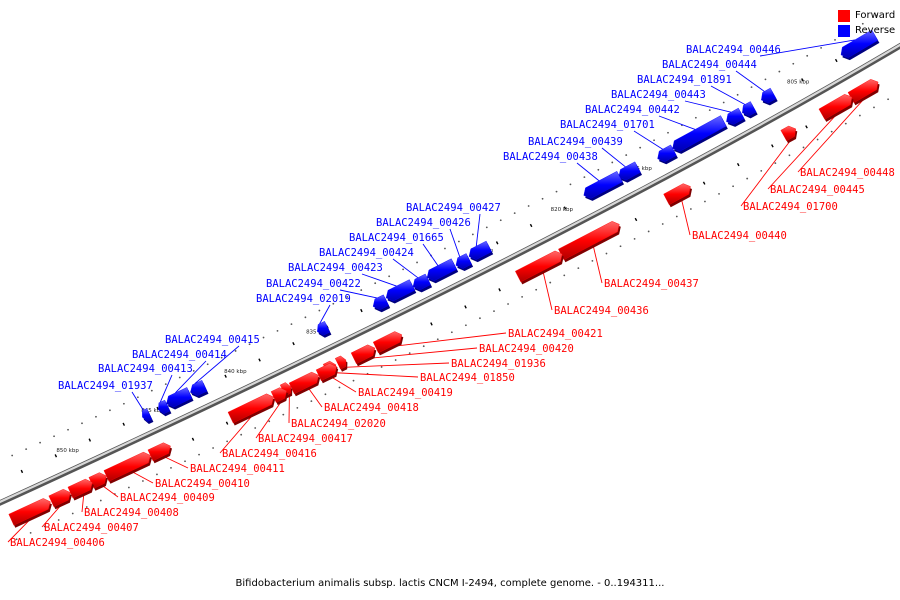 The width and height of the screenshot is (900, 600). Describe the element at coordinates (733, 50) in the screenshot. I see `gene-label: BALAC2494_00446` at that location.